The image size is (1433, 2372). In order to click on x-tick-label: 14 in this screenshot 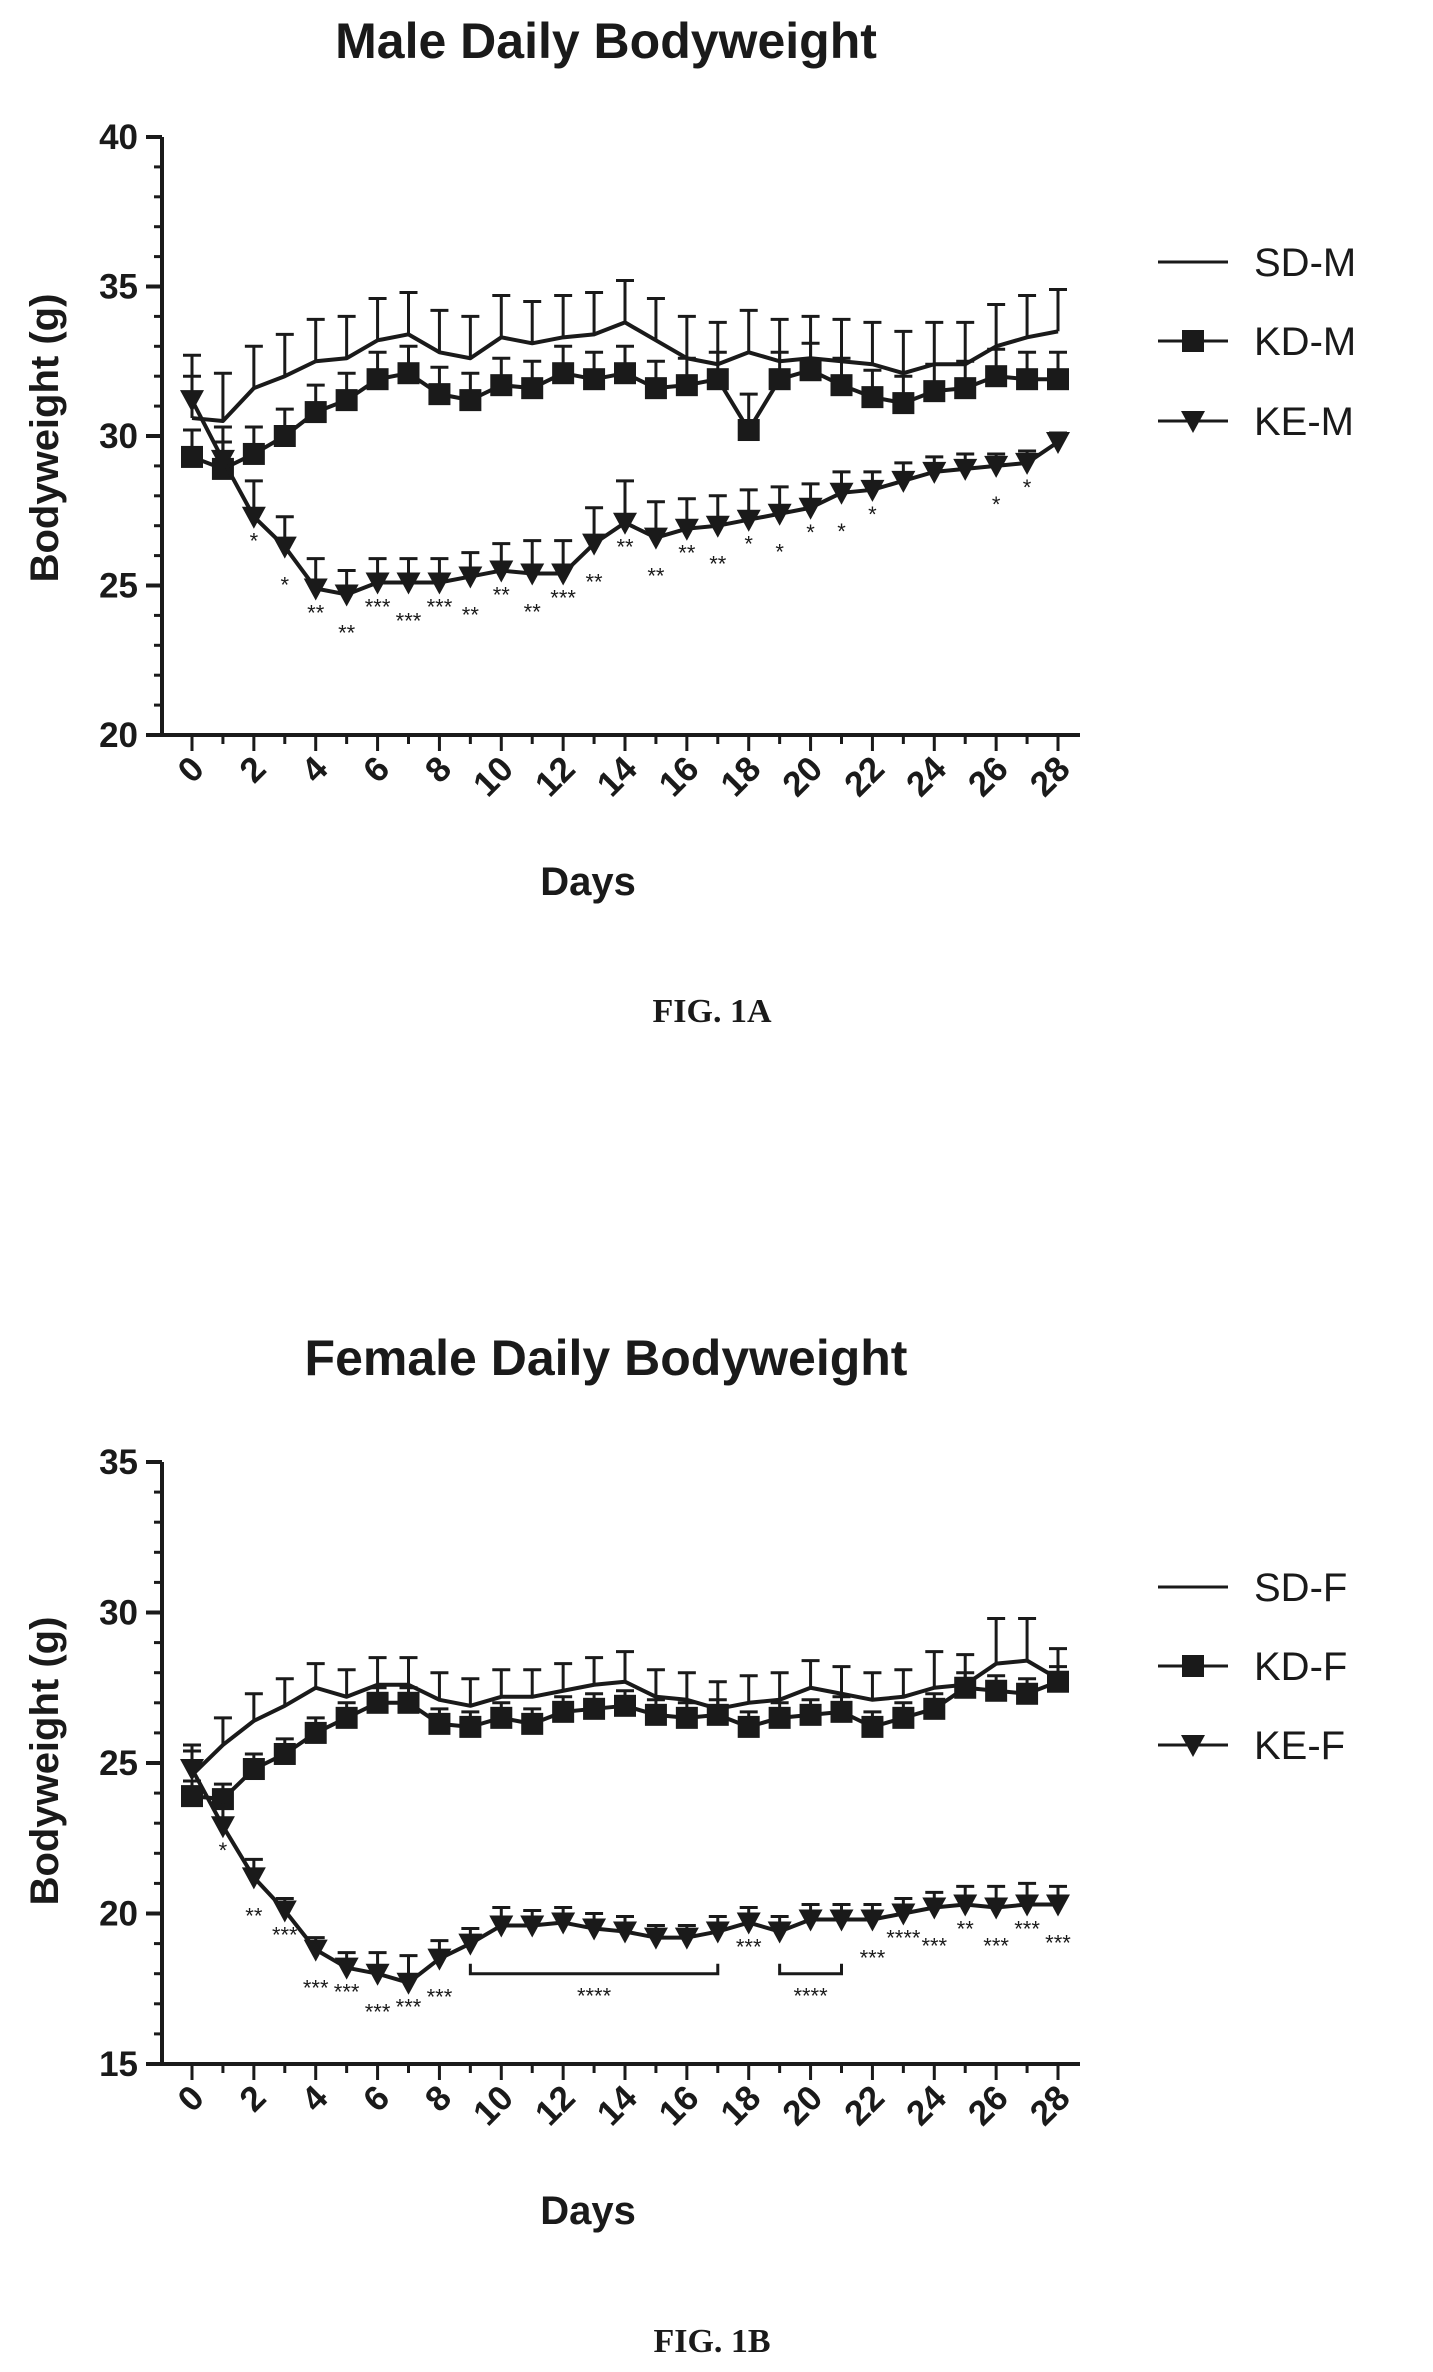, I will do `click(617, 776)`.